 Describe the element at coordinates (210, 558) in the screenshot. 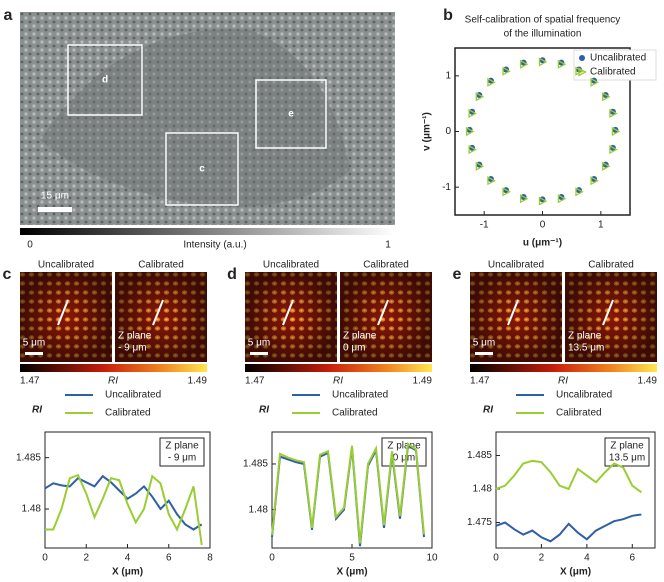

I see `x-tick-label: 8` at that location.